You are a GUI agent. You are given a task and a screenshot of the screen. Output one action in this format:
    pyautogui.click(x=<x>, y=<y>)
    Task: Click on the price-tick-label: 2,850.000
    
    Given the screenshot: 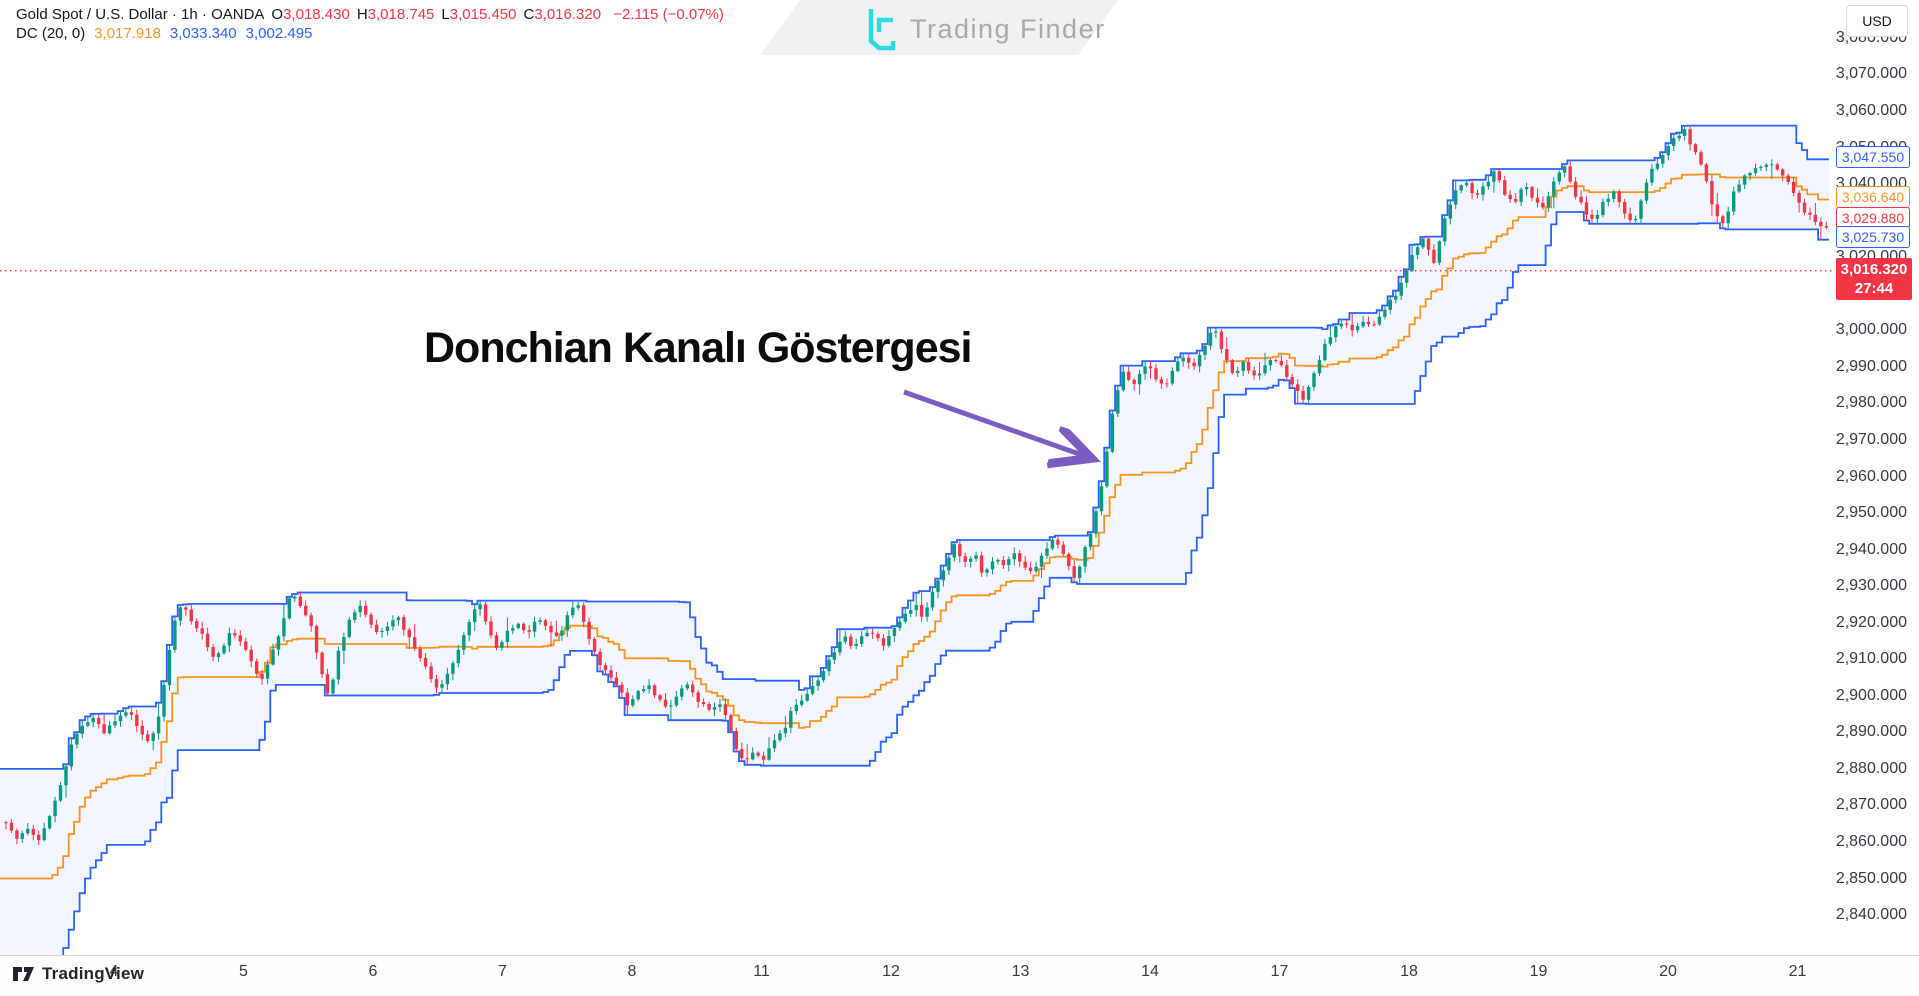 What is the action you would take?
    pyautogui.click(x=1871, y=878)
    